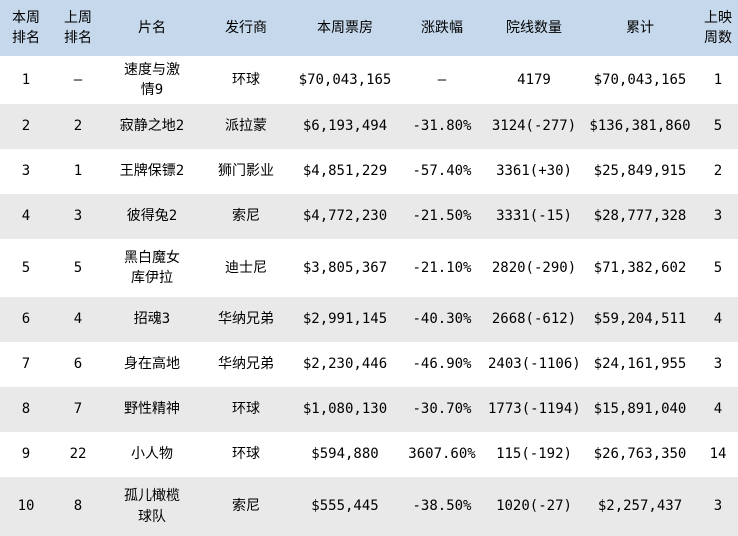 This screenshot has width=738, height=536. What do you see at coordinates (246, 27) in the screenshot?
I see `column-header-distributor: 发行商` at bounding box center [246, 27].